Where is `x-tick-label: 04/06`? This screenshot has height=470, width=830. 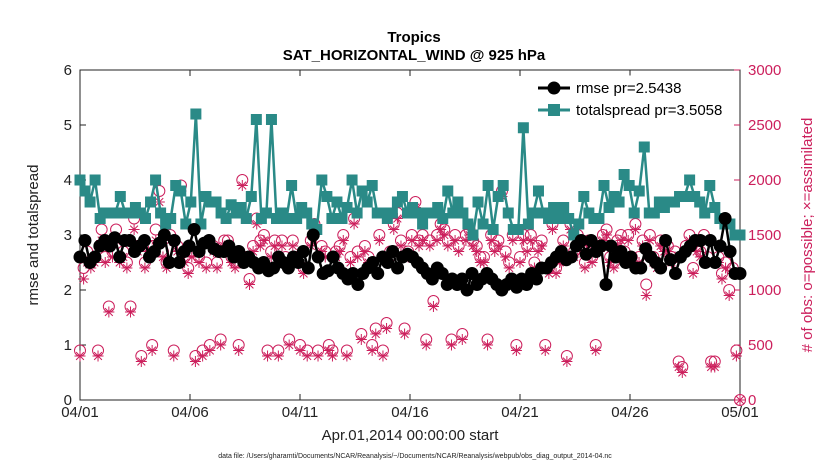
x-tick-label: 04/06 is located at coordinates (190, 412).